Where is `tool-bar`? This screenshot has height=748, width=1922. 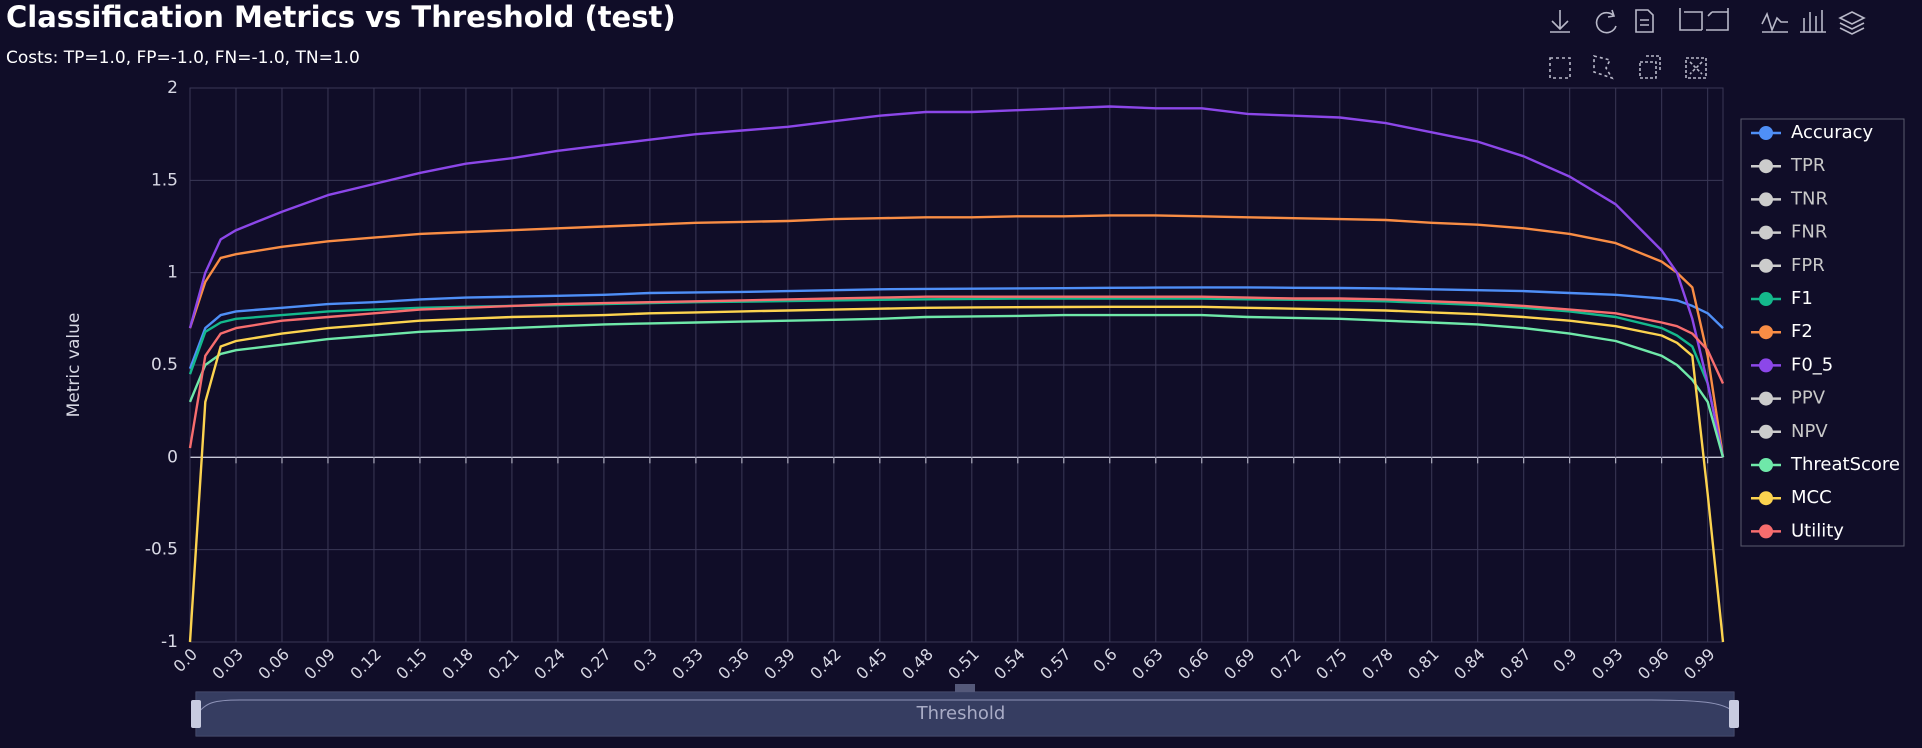
tool-bar is located at coordinates (1813, 21).